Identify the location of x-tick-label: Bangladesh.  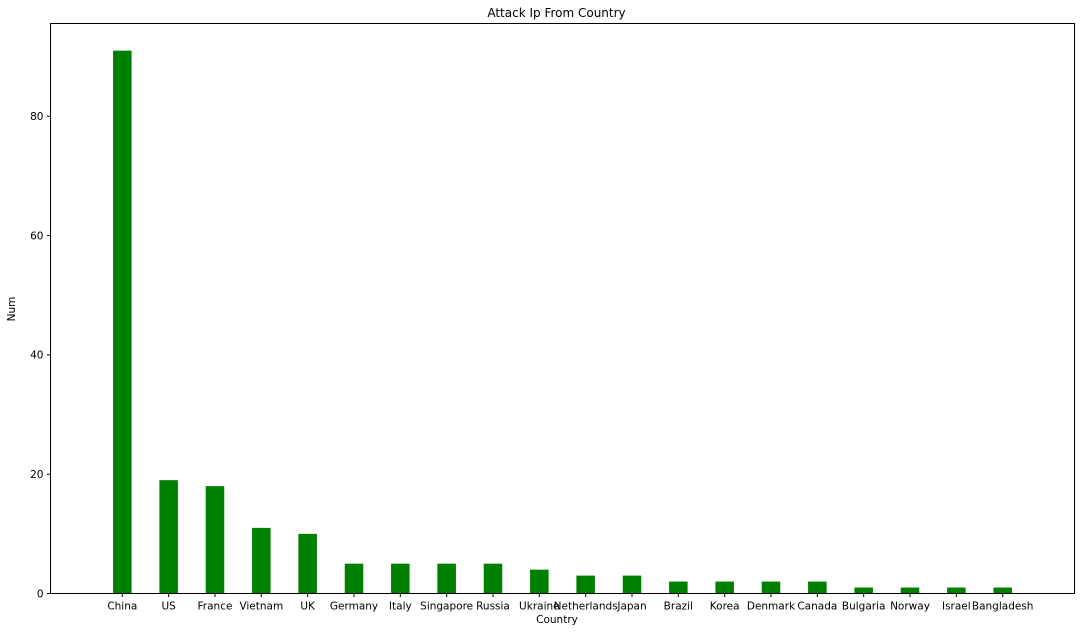
(1003, 607).